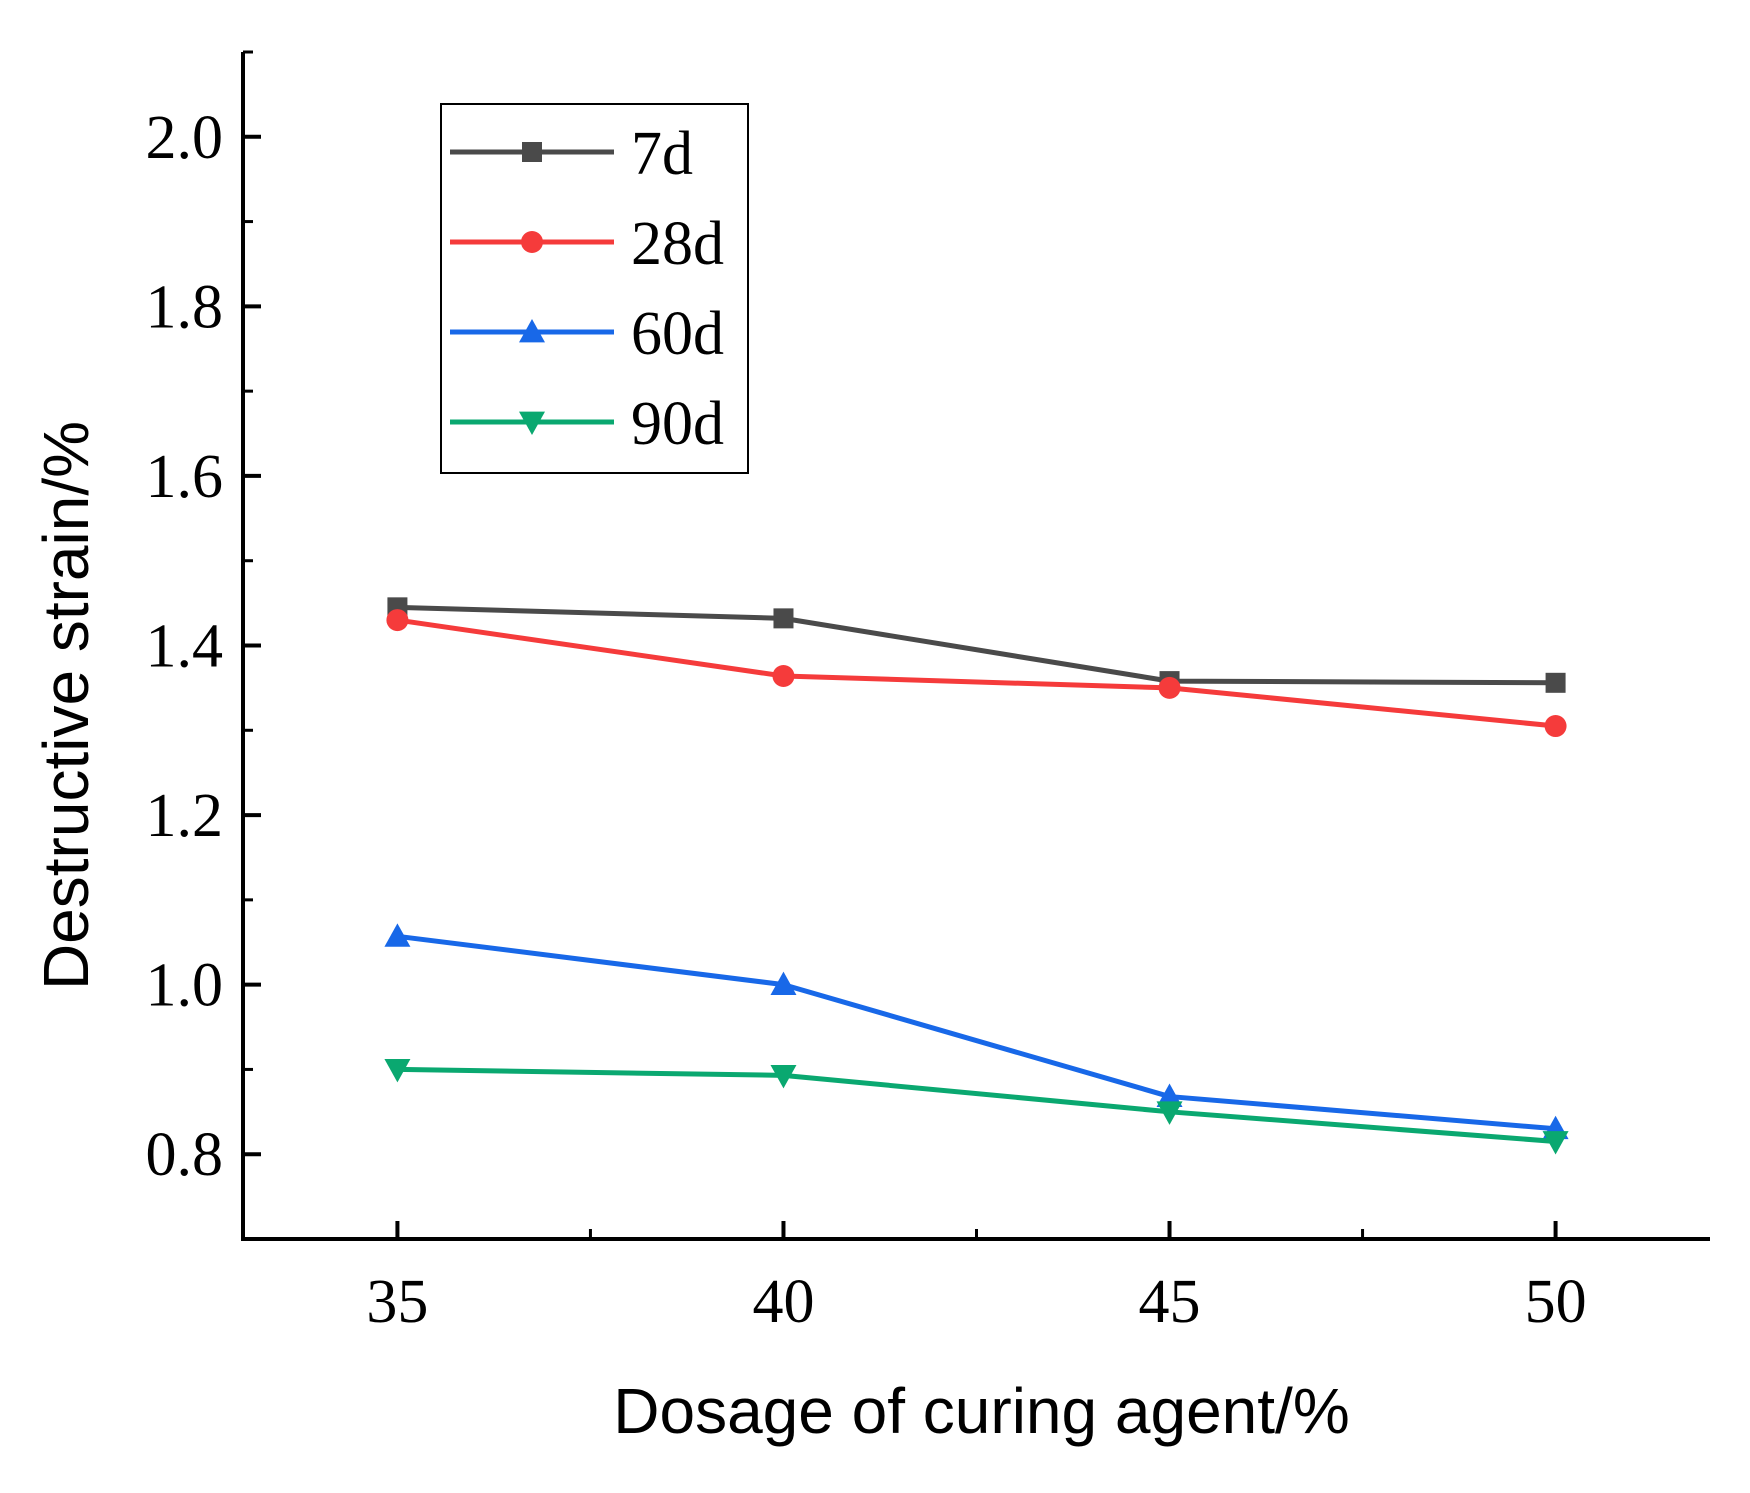 This screenshot has width=1750, height=1493. Describe the element at coordinates (571, 154) in the screenshot. I see `legend-item: 7d` at that location.